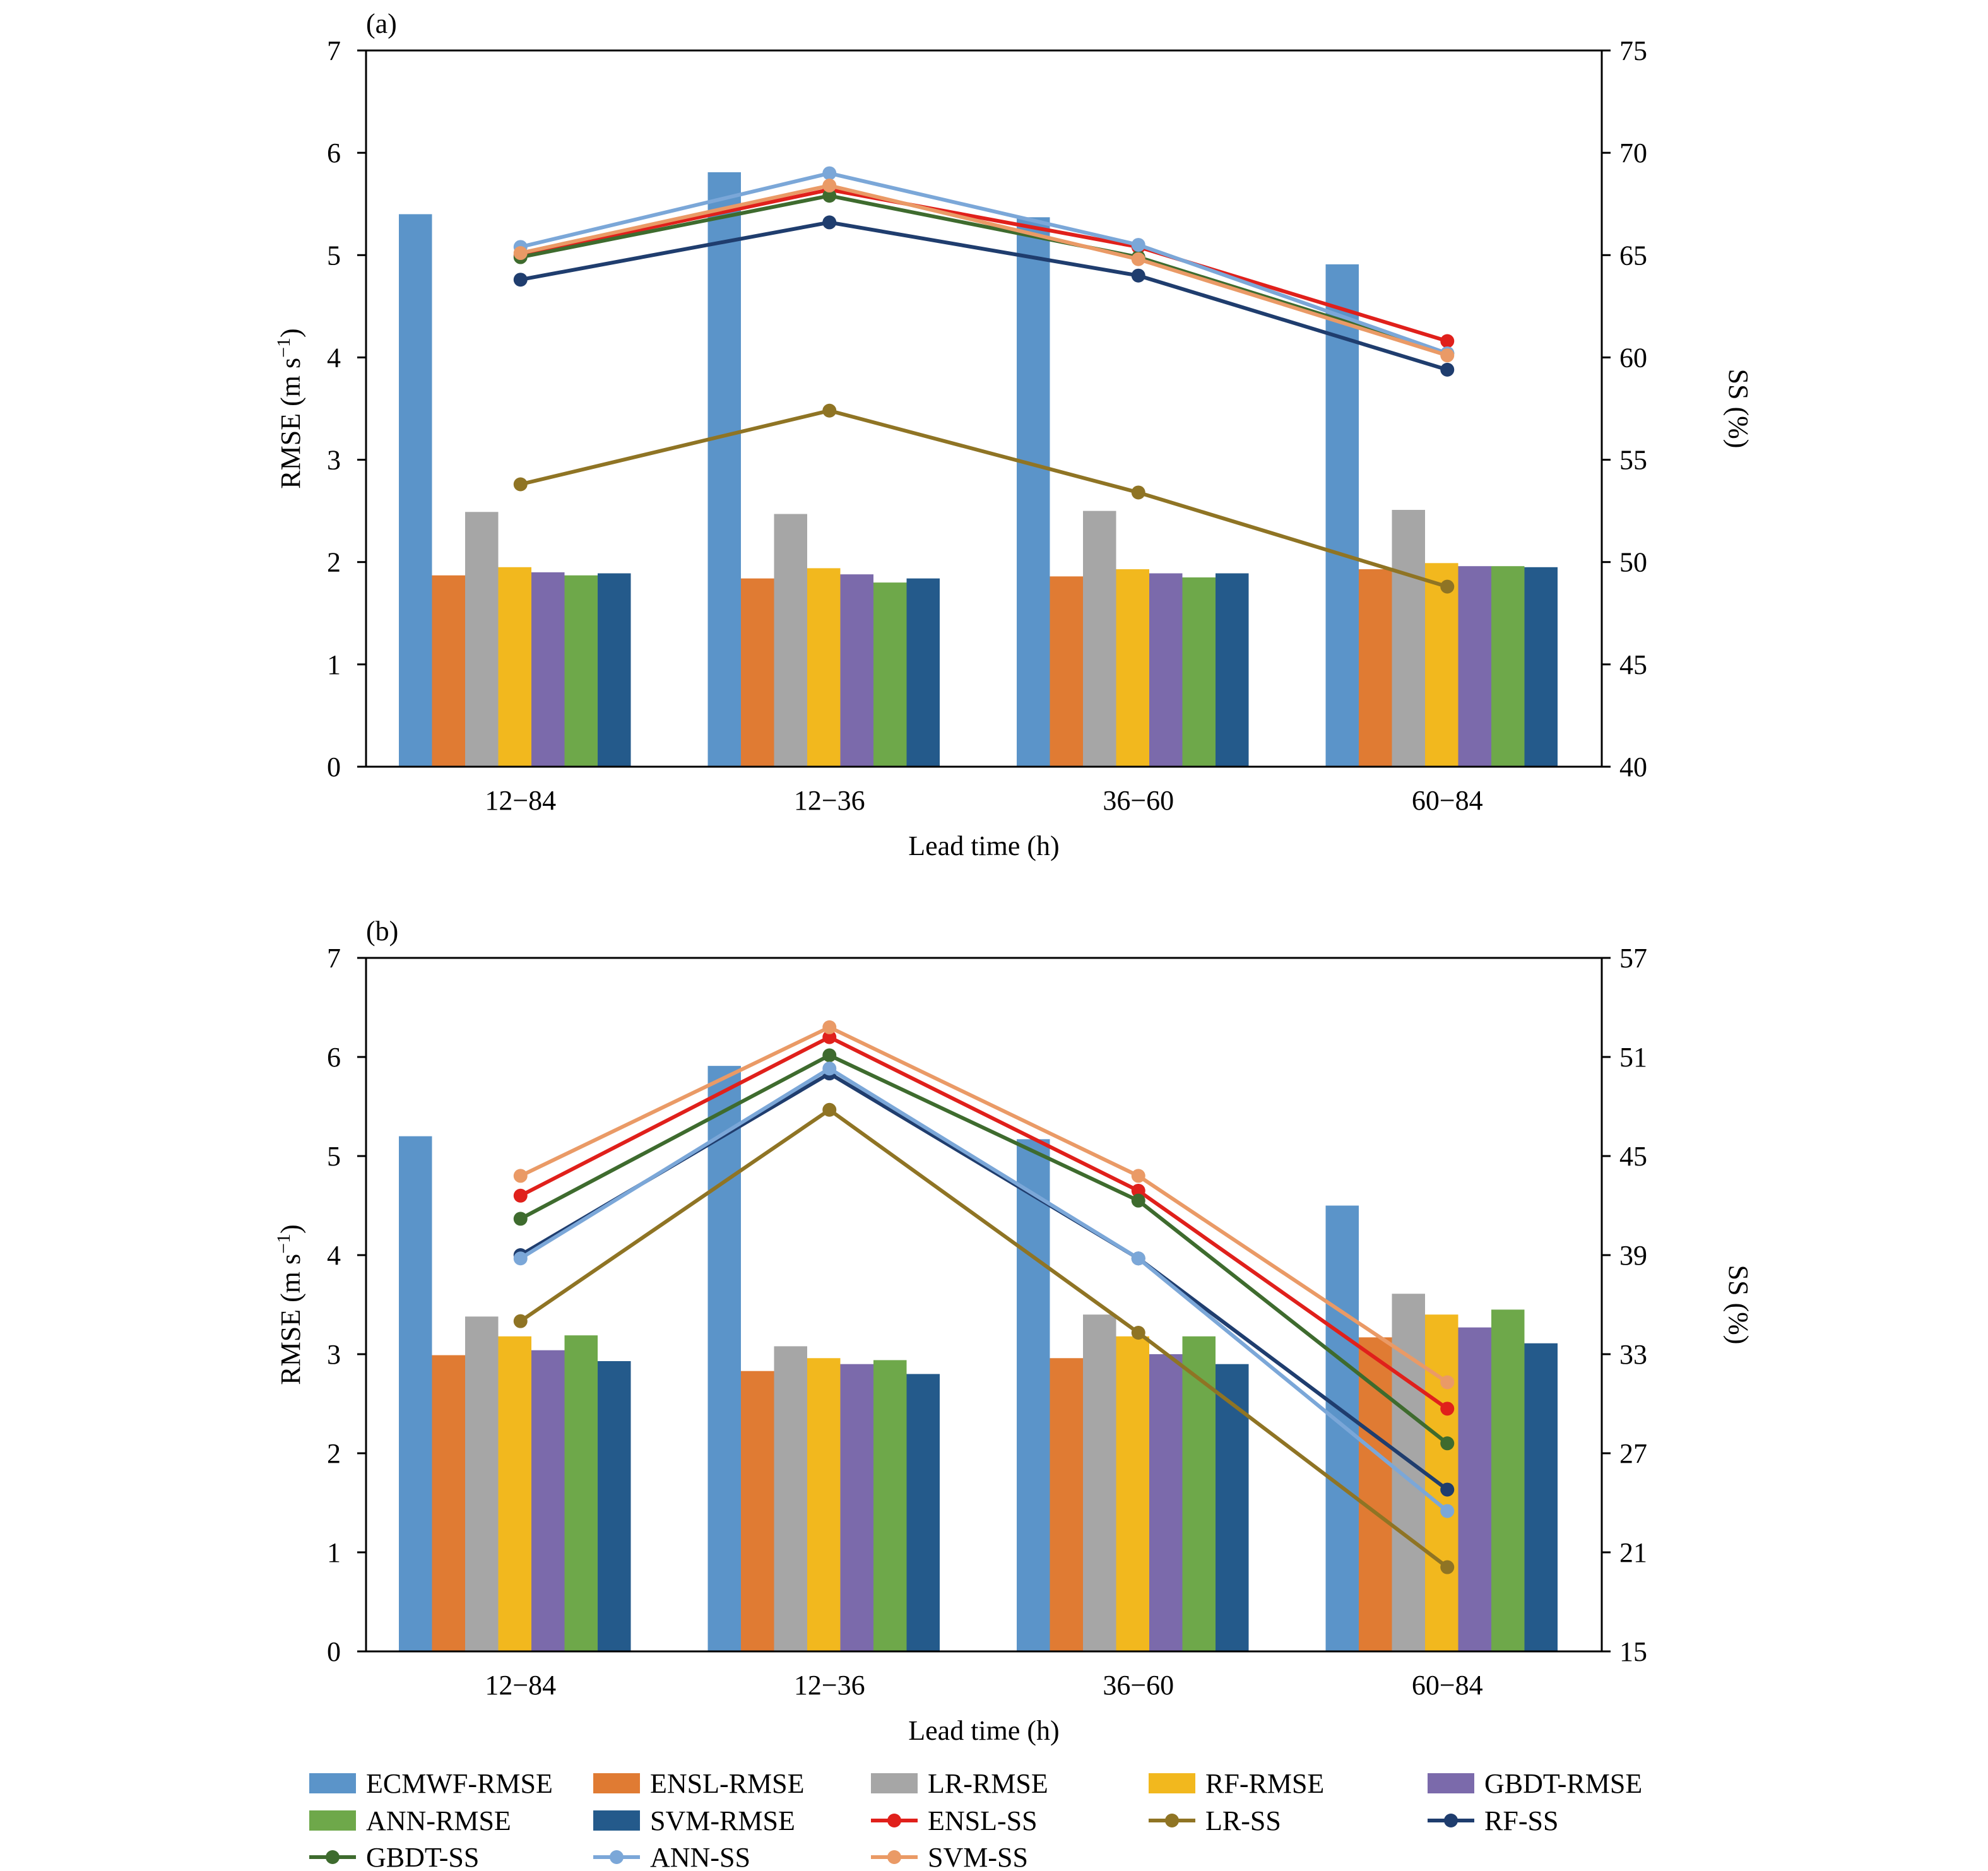 The height and width of the screenshot is (1871, 1988). What do you see at coordinates (334, 958) in the screenshot?
I see `y-tick-label: 7` at bounding box center [334, 958].